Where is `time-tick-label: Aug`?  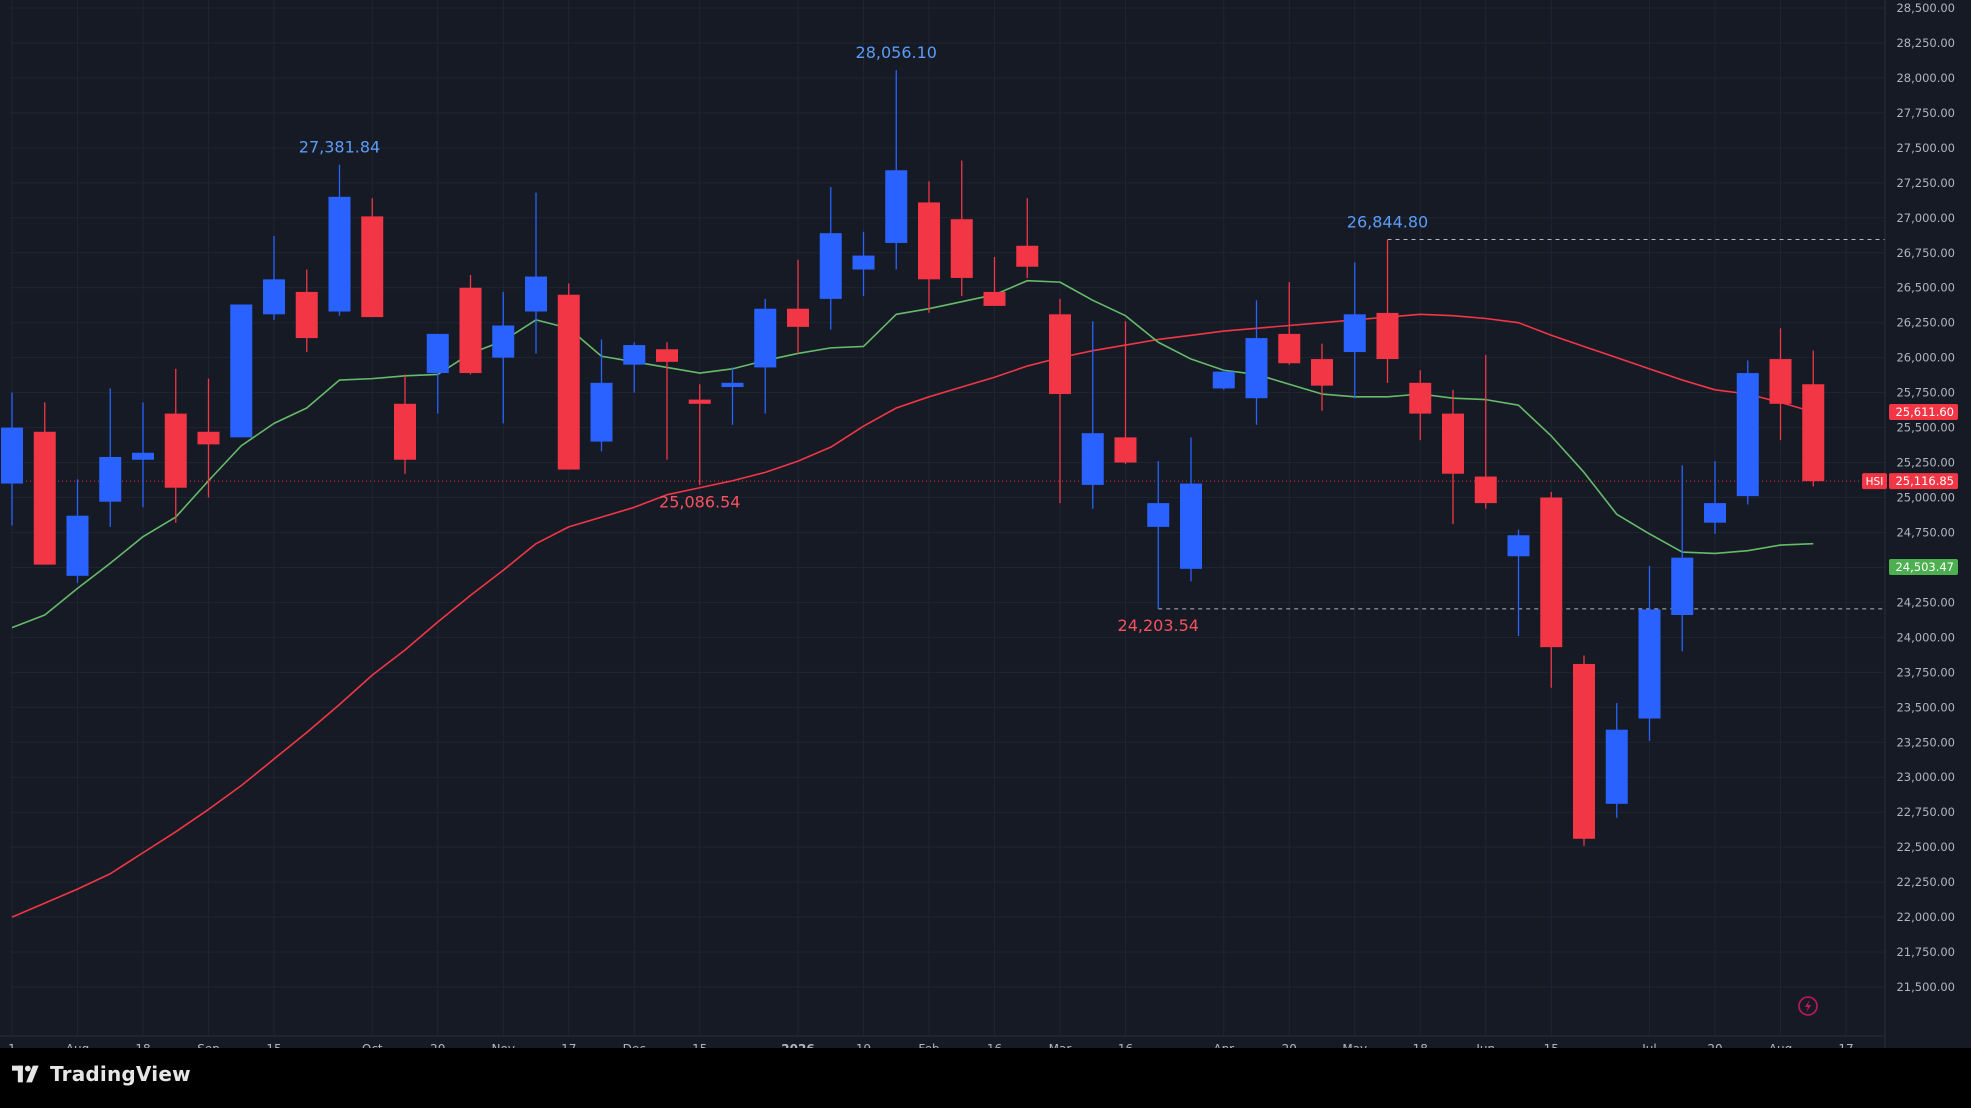 time-tick-label: Aug is located at coordinates (1780, 1045).